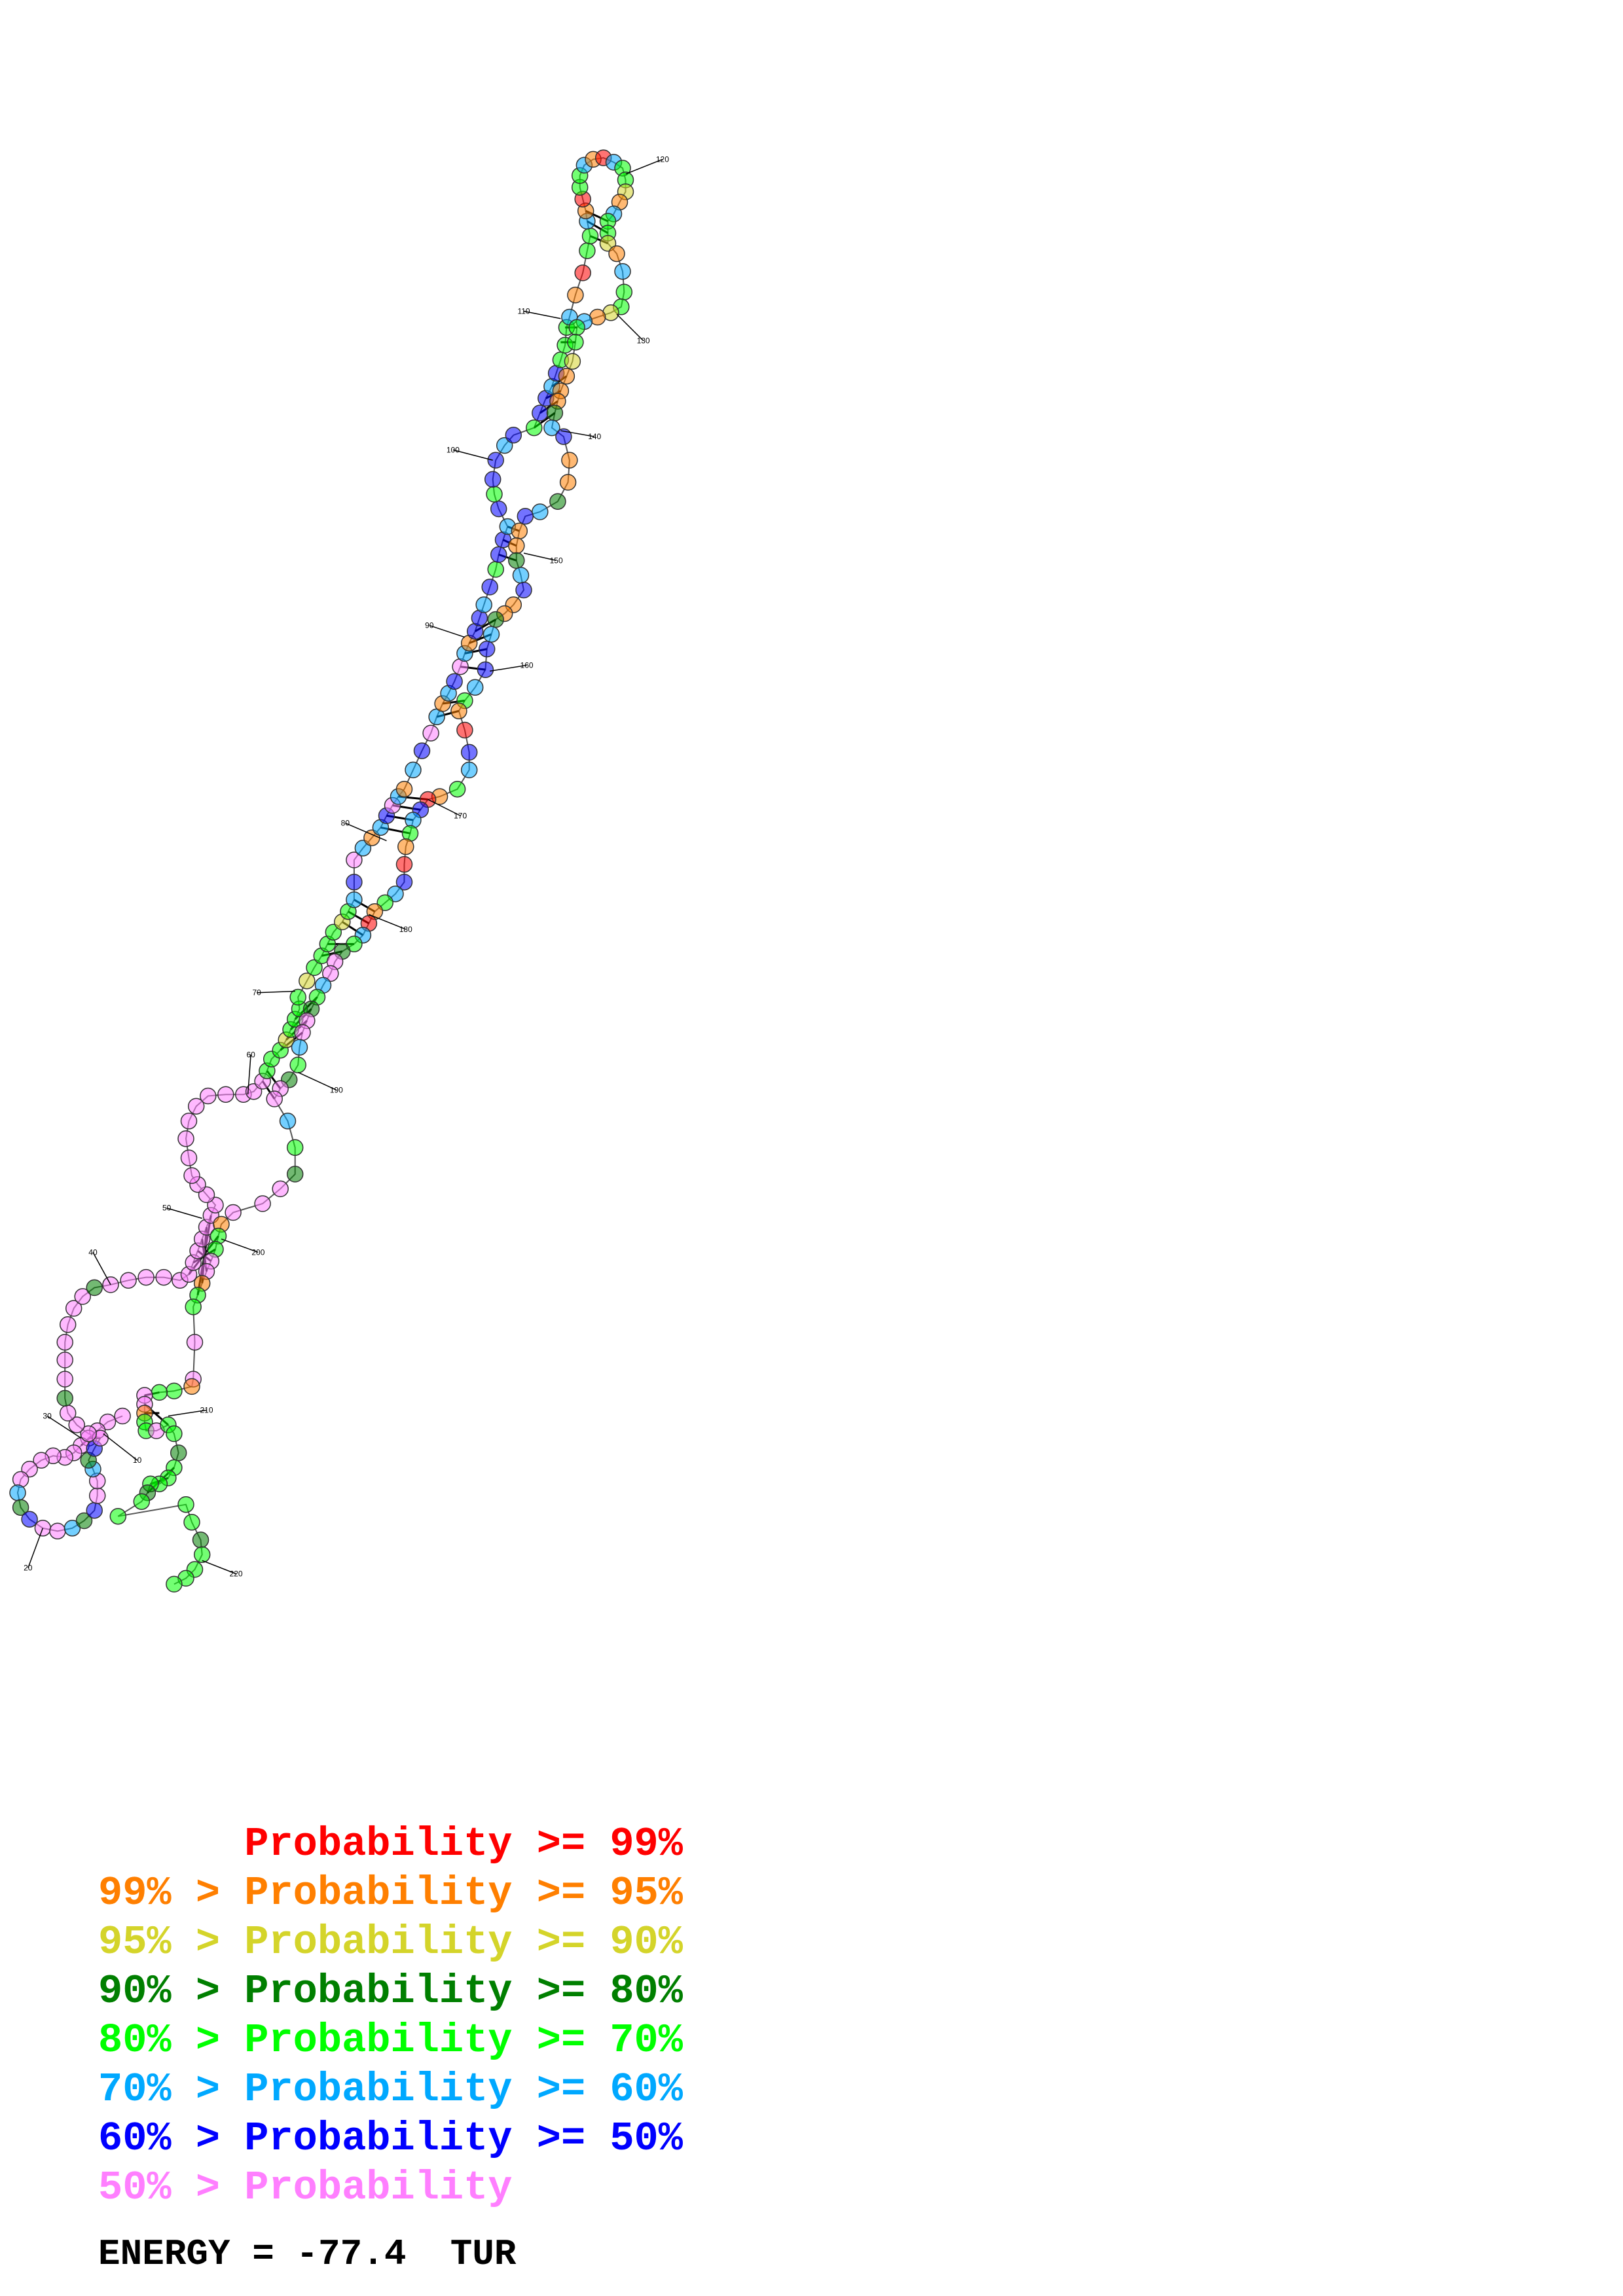 The image size is (1623, 2296). Describe the element at coordinates (171, 2089) in the screenshot. I see `legend-prefix: 70% >` at that location.